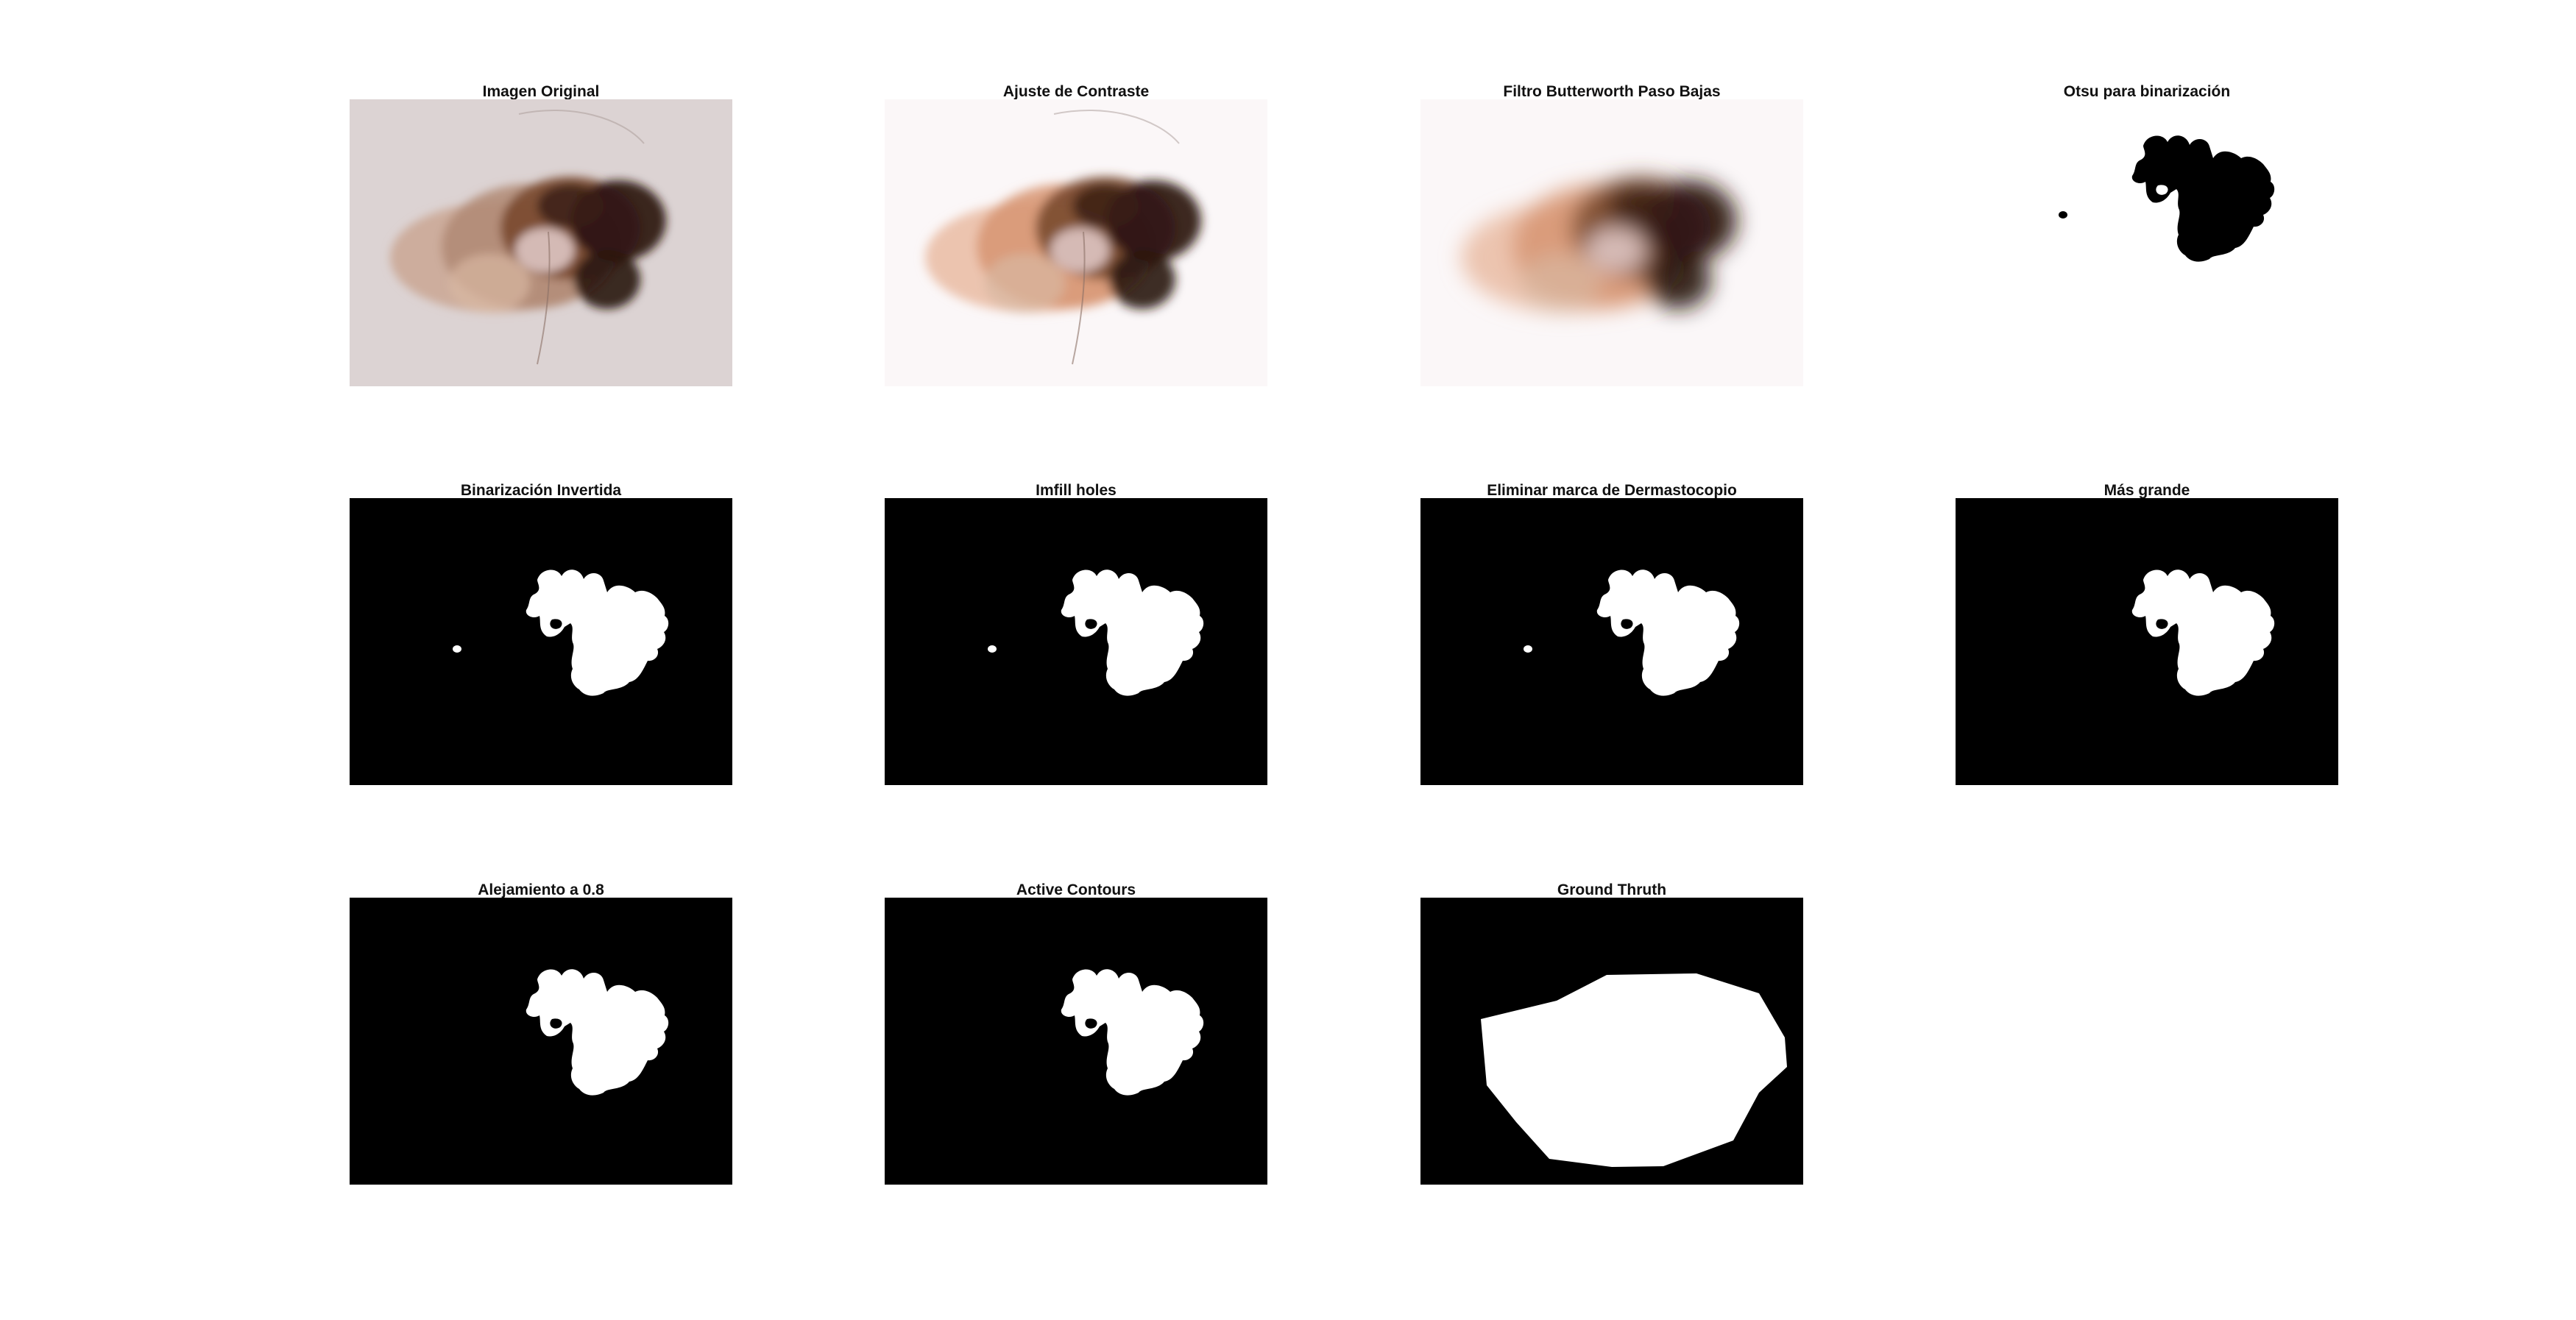 The width and height of the screenshot is (2576, 1320). I want to click on figure-panel: Ground Thruth, so click(1611, 1033).